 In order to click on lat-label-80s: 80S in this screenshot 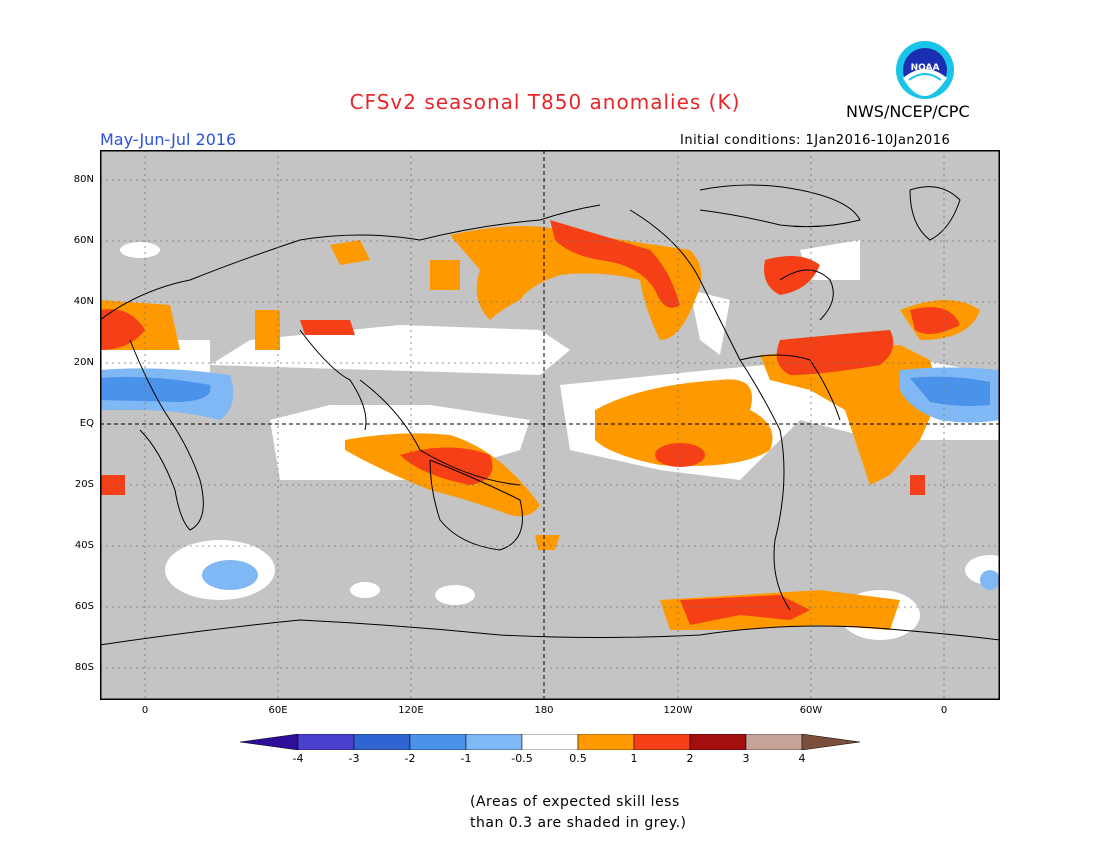, I will do `click(84, 667)`.